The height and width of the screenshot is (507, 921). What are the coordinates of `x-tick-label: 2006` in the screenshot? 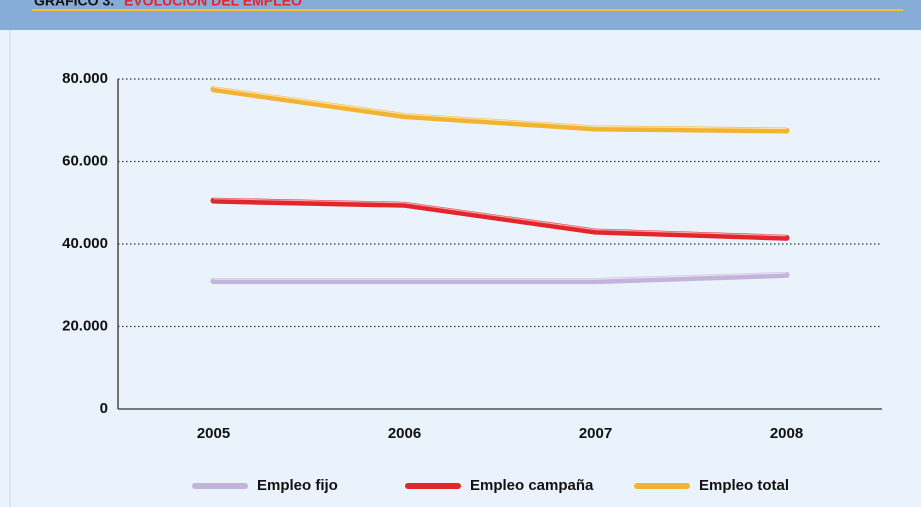 It's located at (404, 433).